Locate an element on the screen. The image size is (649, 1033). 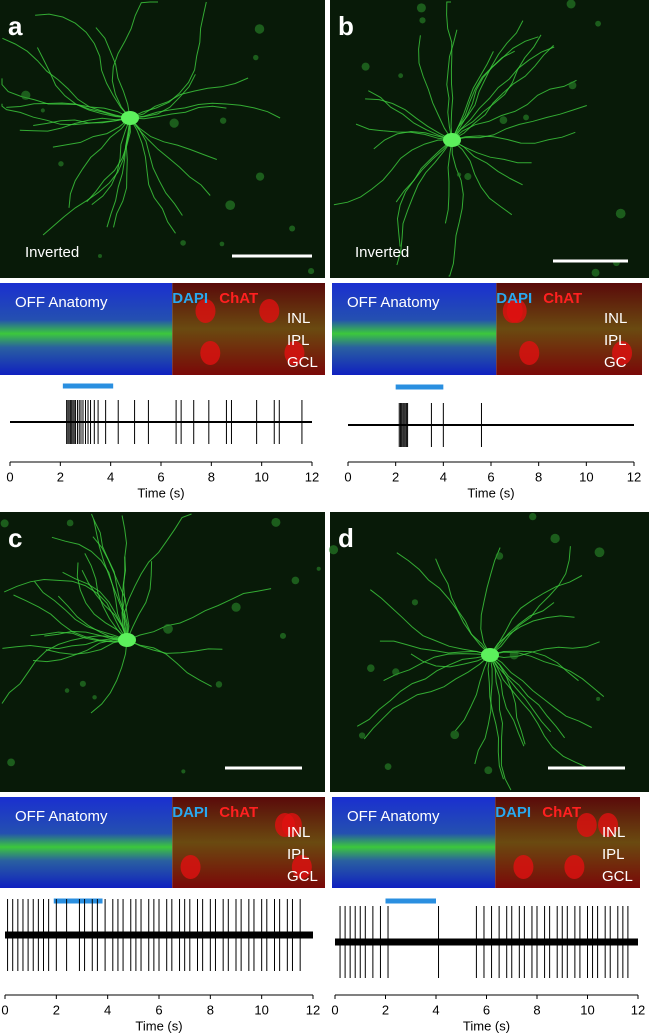
micrograph is located at coordinates (489, 139).